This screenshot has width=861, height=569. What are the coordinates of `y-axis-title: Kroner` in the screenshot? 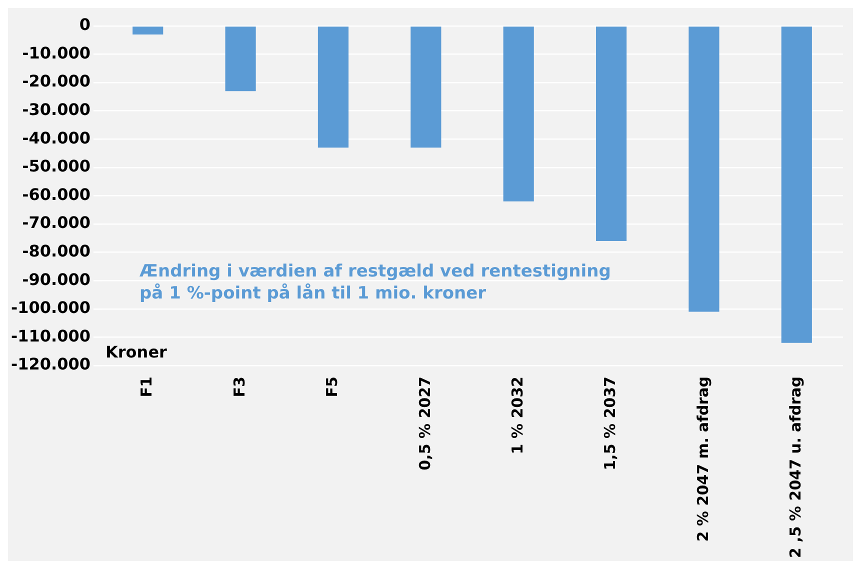 It's located at (137, 352).